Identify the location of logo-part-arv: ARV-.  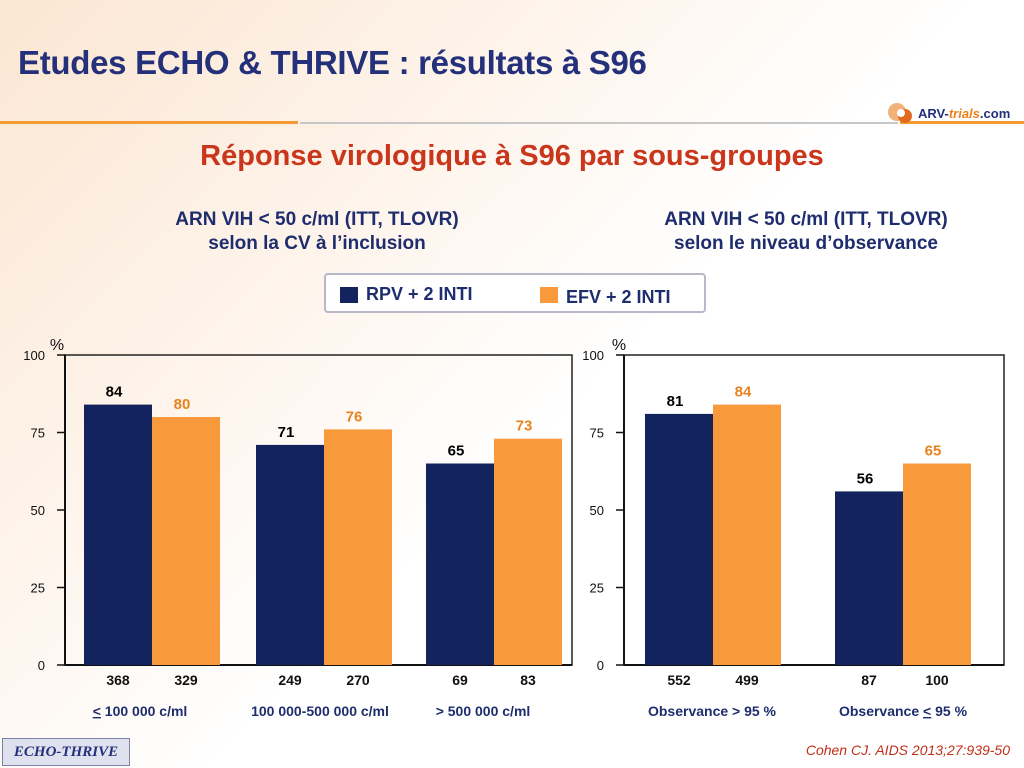
(933, 113).